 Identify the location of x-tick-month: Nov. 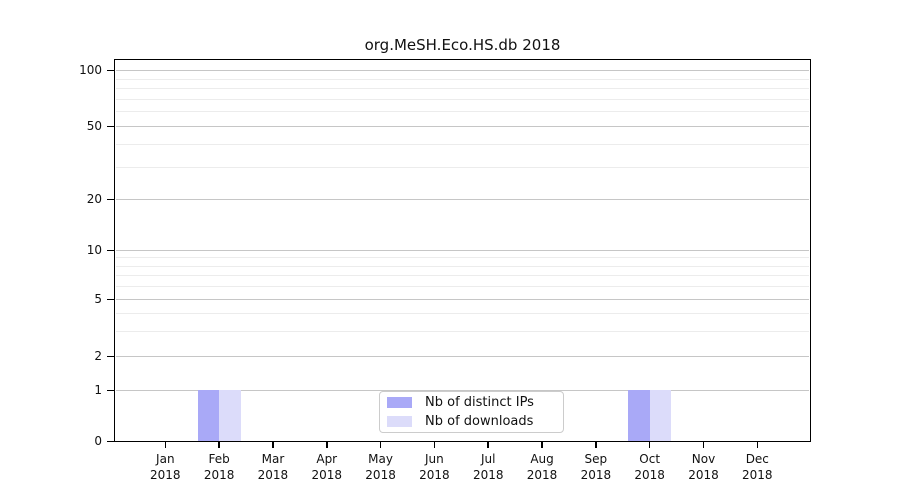
(703, 459).